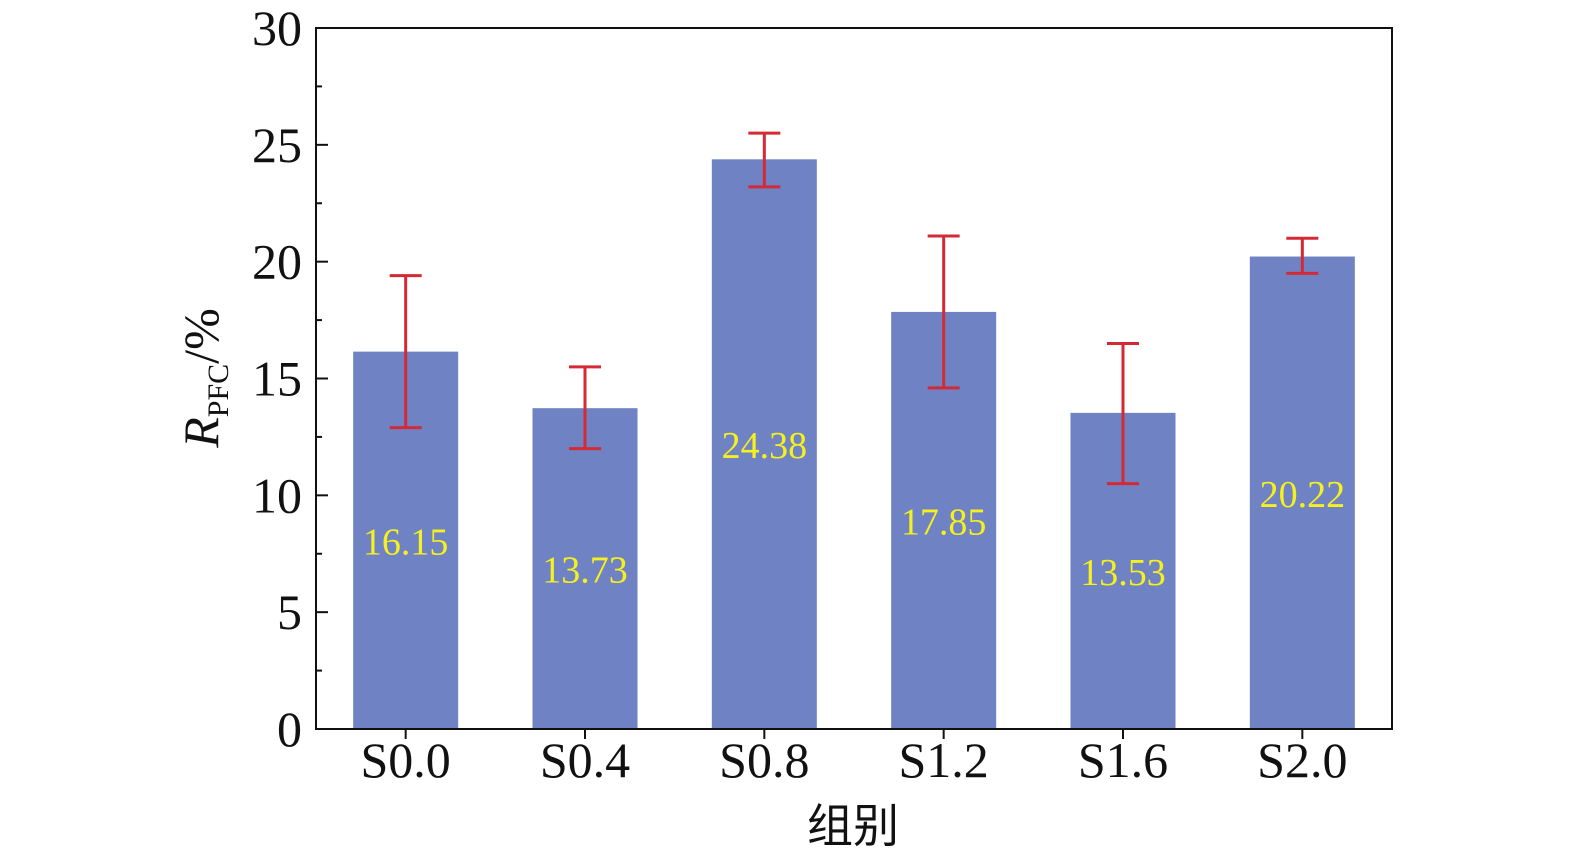 Image resolution: width=1575 pixels, height=859 pixels. Describe the element at coordinates (944, 522) in the screenshot. I see `data-label-S1.2: 17.85` at that location.